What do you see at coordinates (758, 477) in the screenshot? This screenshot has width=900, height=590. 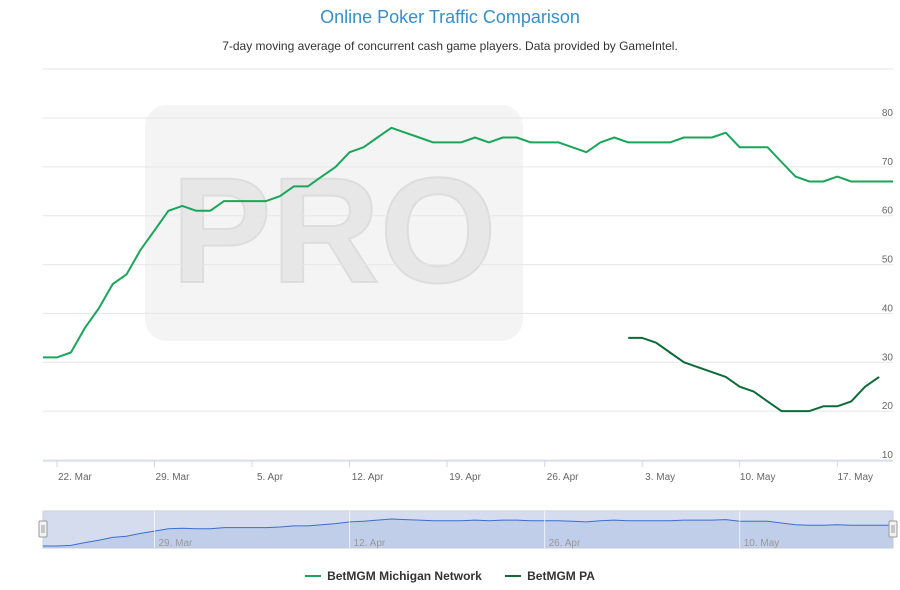 I see `x-tick-label: 10. May` at bounding box center [758, 477].